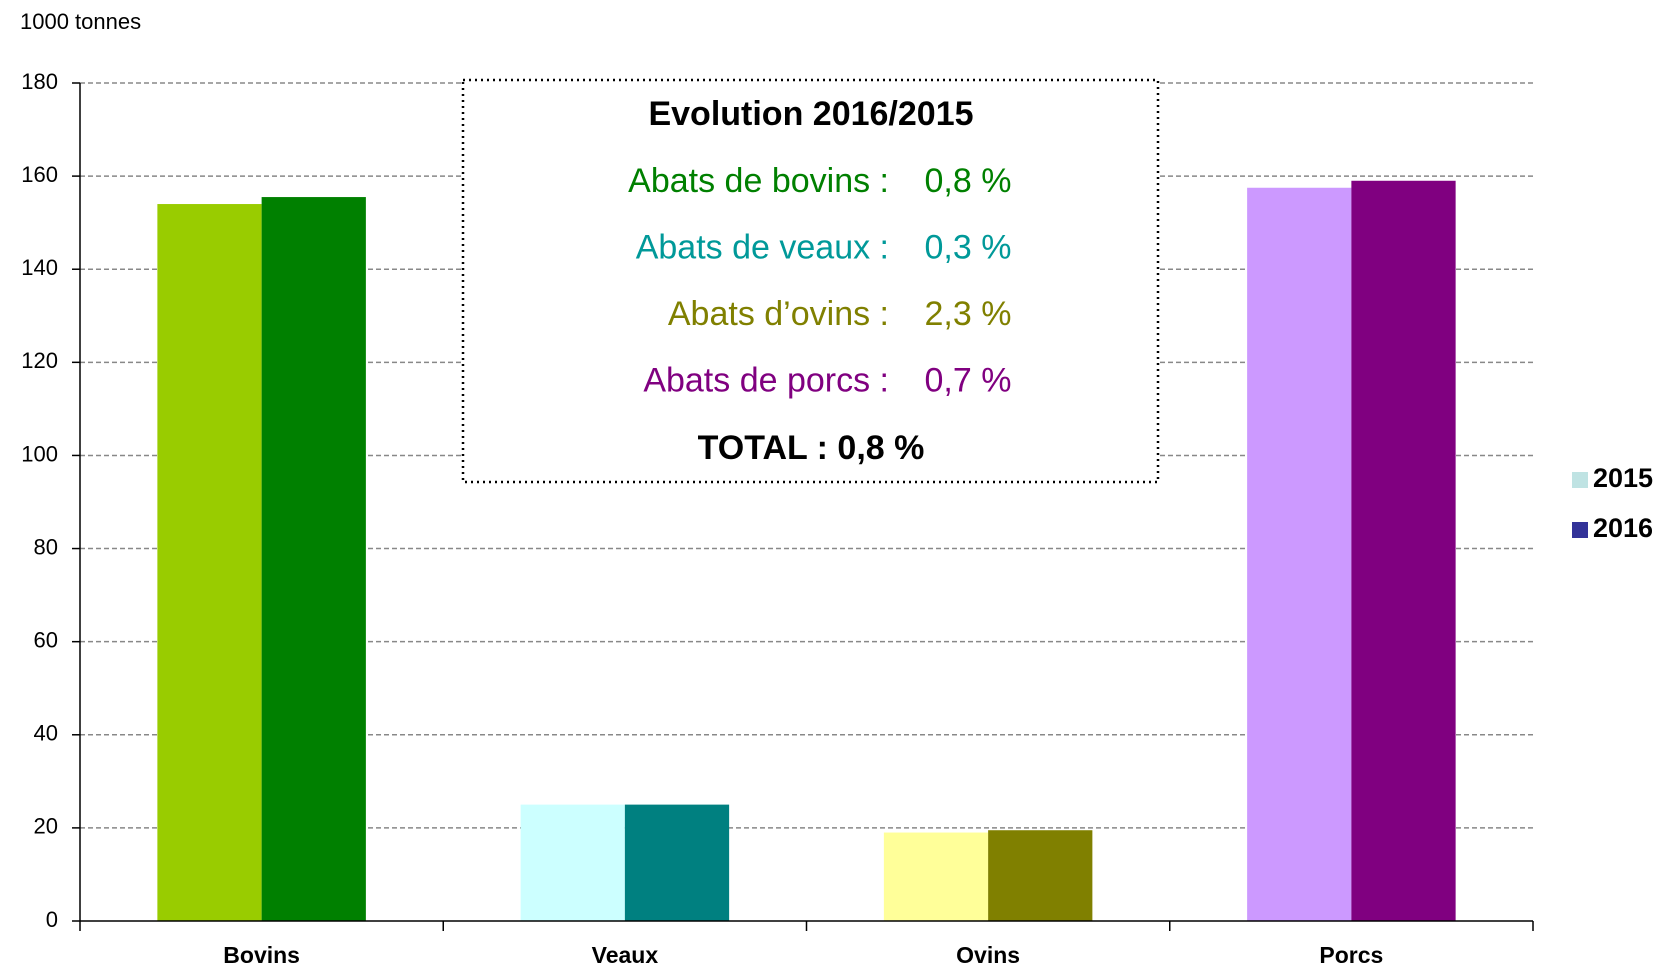 Image resolution: width=1663 pixels, height=971 pixels. What do you see at coordinates (46, 826) in the screenshot?
I see `y-tick-label: 20` at bounding box center [46, 826].